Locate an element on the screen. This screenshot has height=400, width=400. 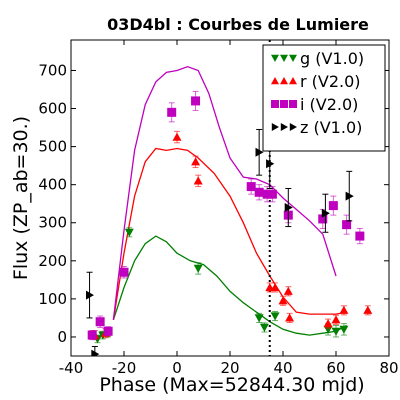
x-tick-label: -20 is located at coordinates (124, 368).